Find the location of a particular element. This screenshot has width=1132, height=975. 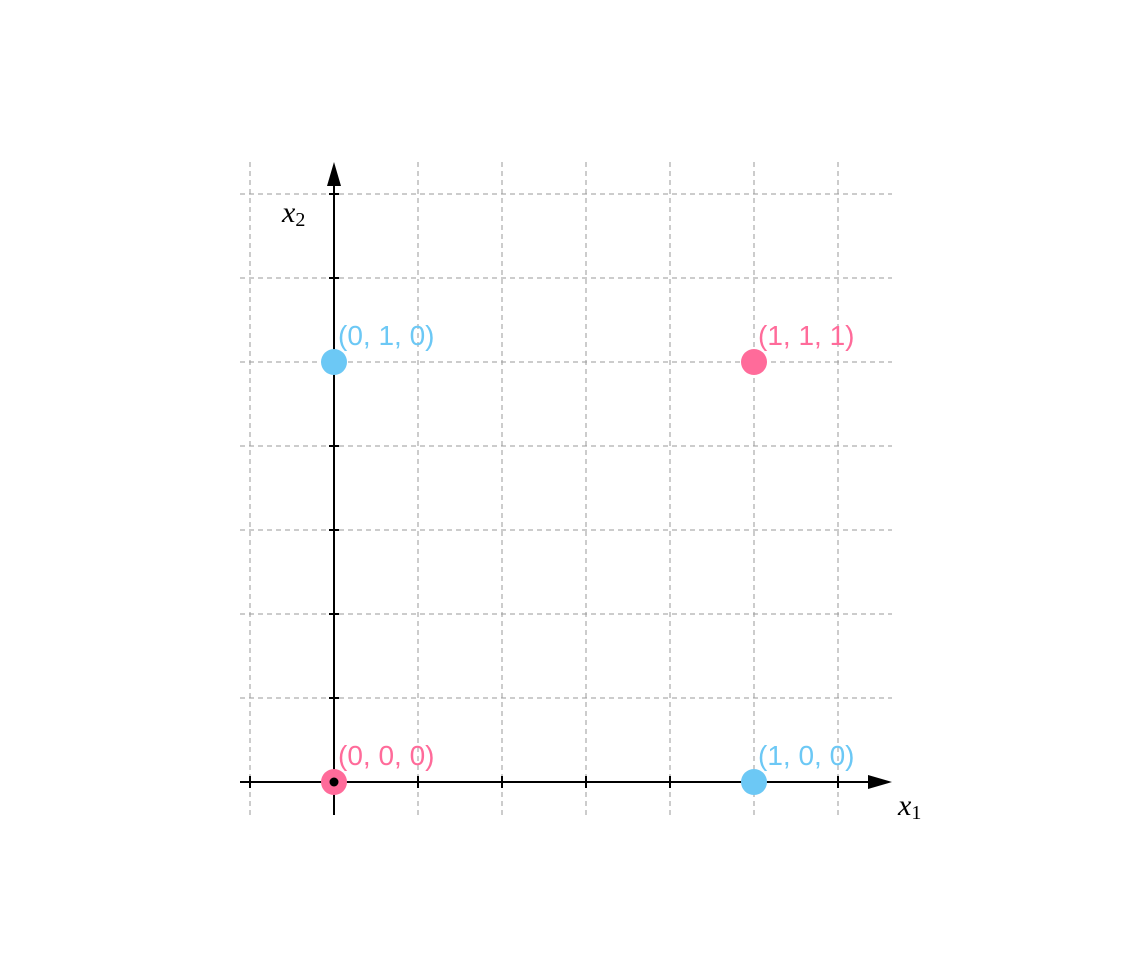

y-axis-label-subscript: 2 is located at coordinates (300, 220).